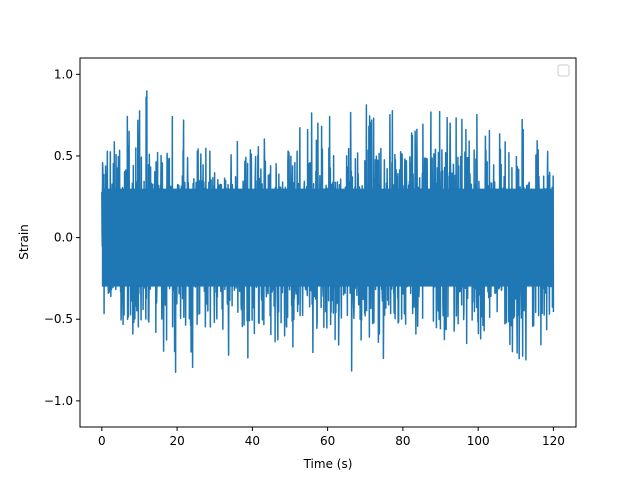 Image resolution: width=640 pixels, height=480 pixels. Describe the element at coordinates (478, 441) in the screenshot. I see `x-tick-label: 100` at that location.